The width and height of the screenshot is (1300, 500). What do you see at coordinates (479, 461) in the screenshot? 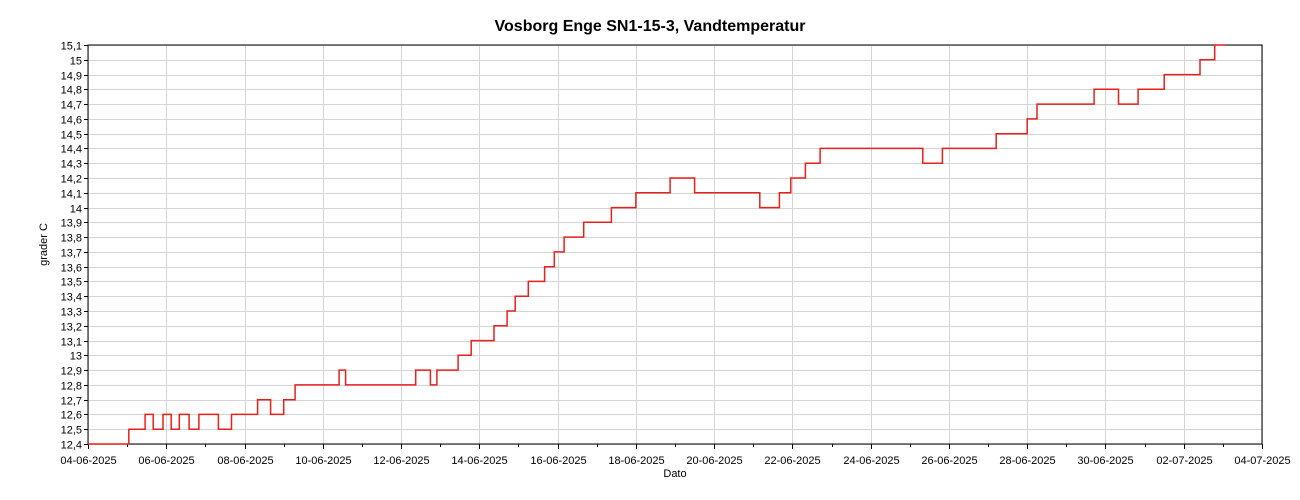
I see `x-tick-label: 14-06-2025` at bounding box center [479, 461].